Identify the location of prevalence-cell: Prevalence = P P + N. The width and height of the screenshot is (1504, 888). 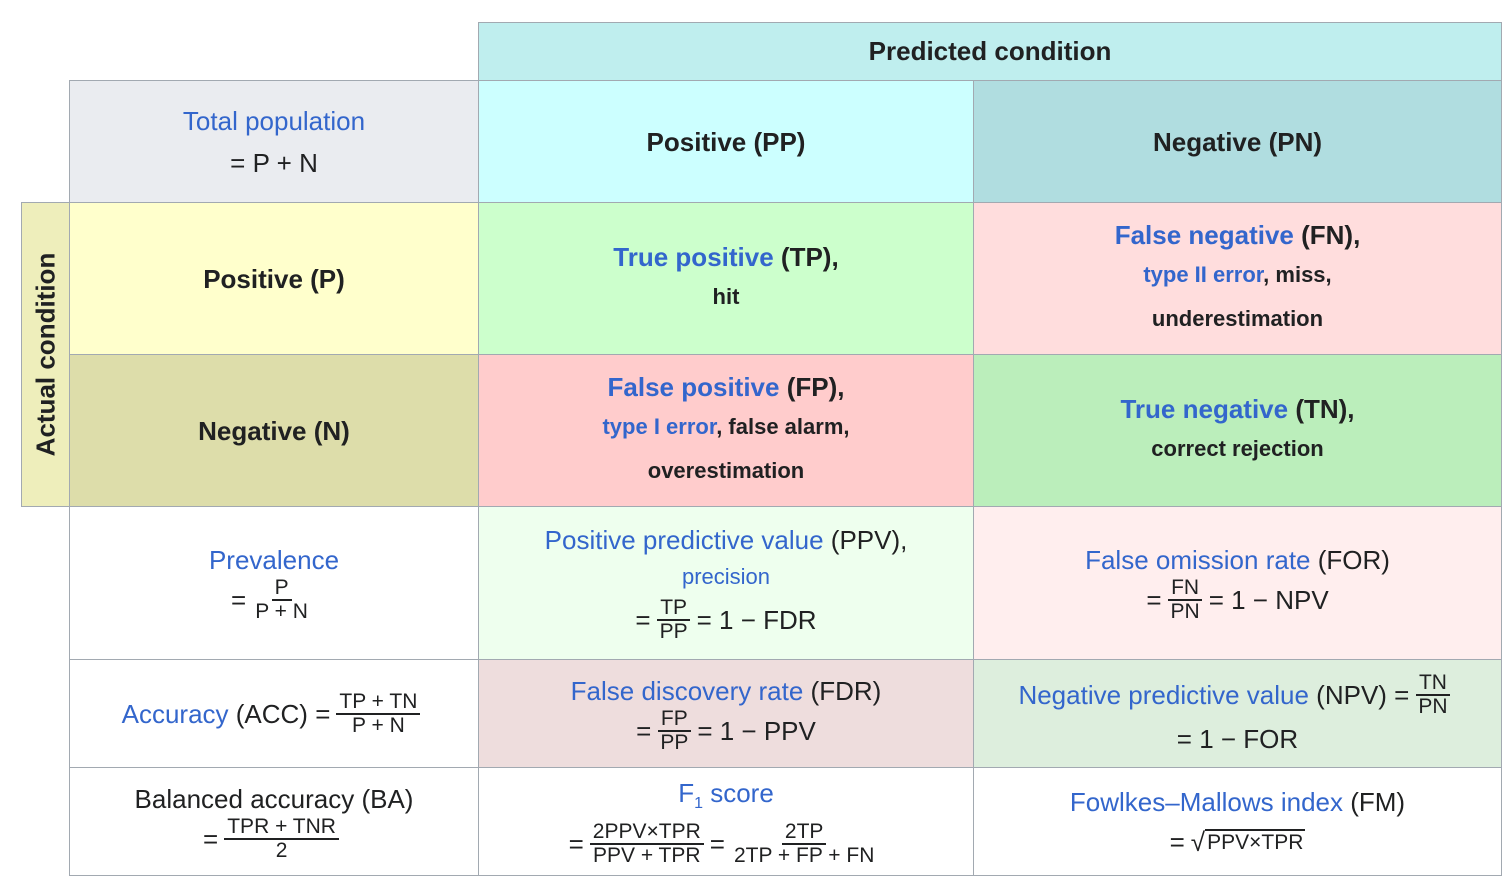
(274, 583).